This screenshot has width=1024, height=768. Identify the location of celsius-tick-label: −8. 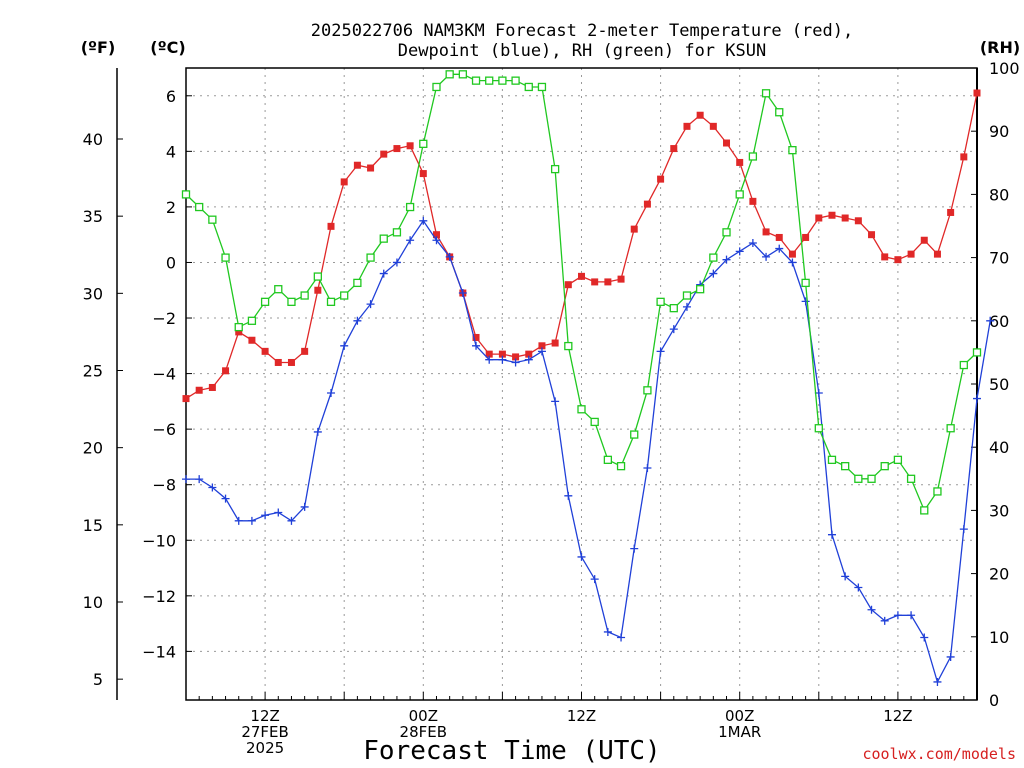
(164, 485).